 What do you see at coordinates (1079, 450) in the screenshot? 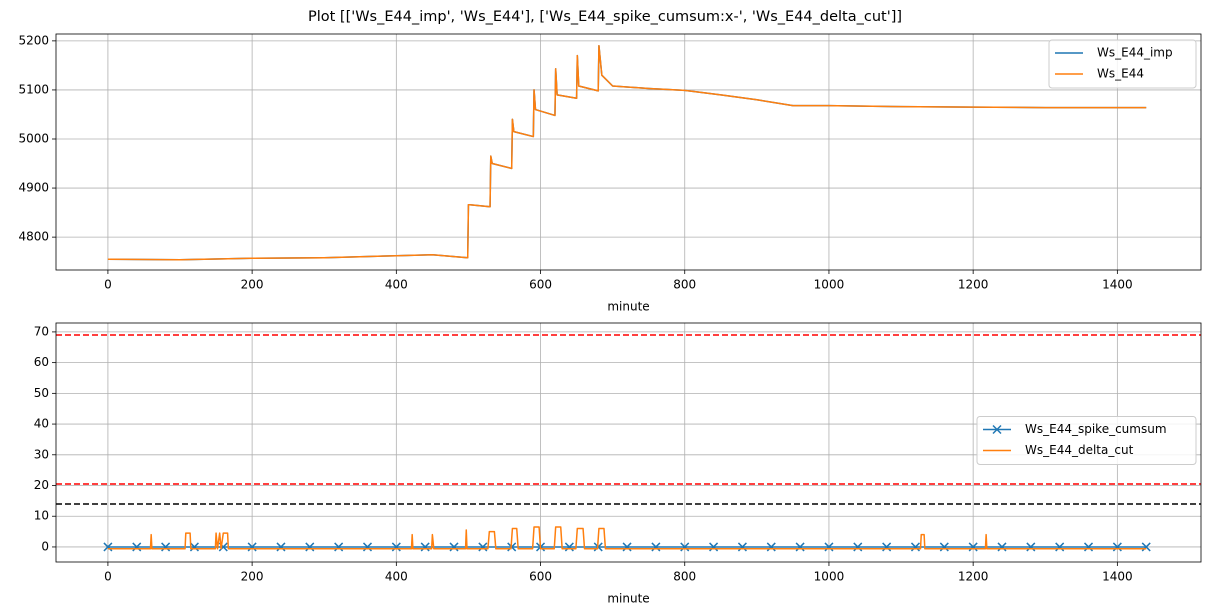
I see `legend-label: Ws_E44_delta_cut` at bounding box center [1079, 450].